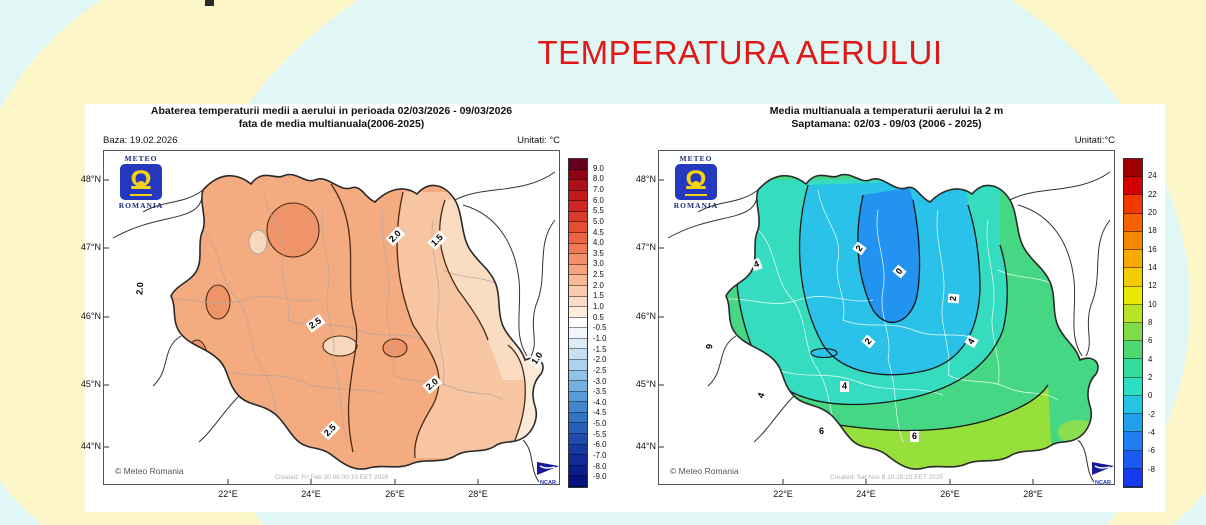 The image size is (1206, 525). What do you see at coordinates (600, 328) in the screenshot?
I see `colorbar-tick-label: -0.5` at bounding box center [600, 328].